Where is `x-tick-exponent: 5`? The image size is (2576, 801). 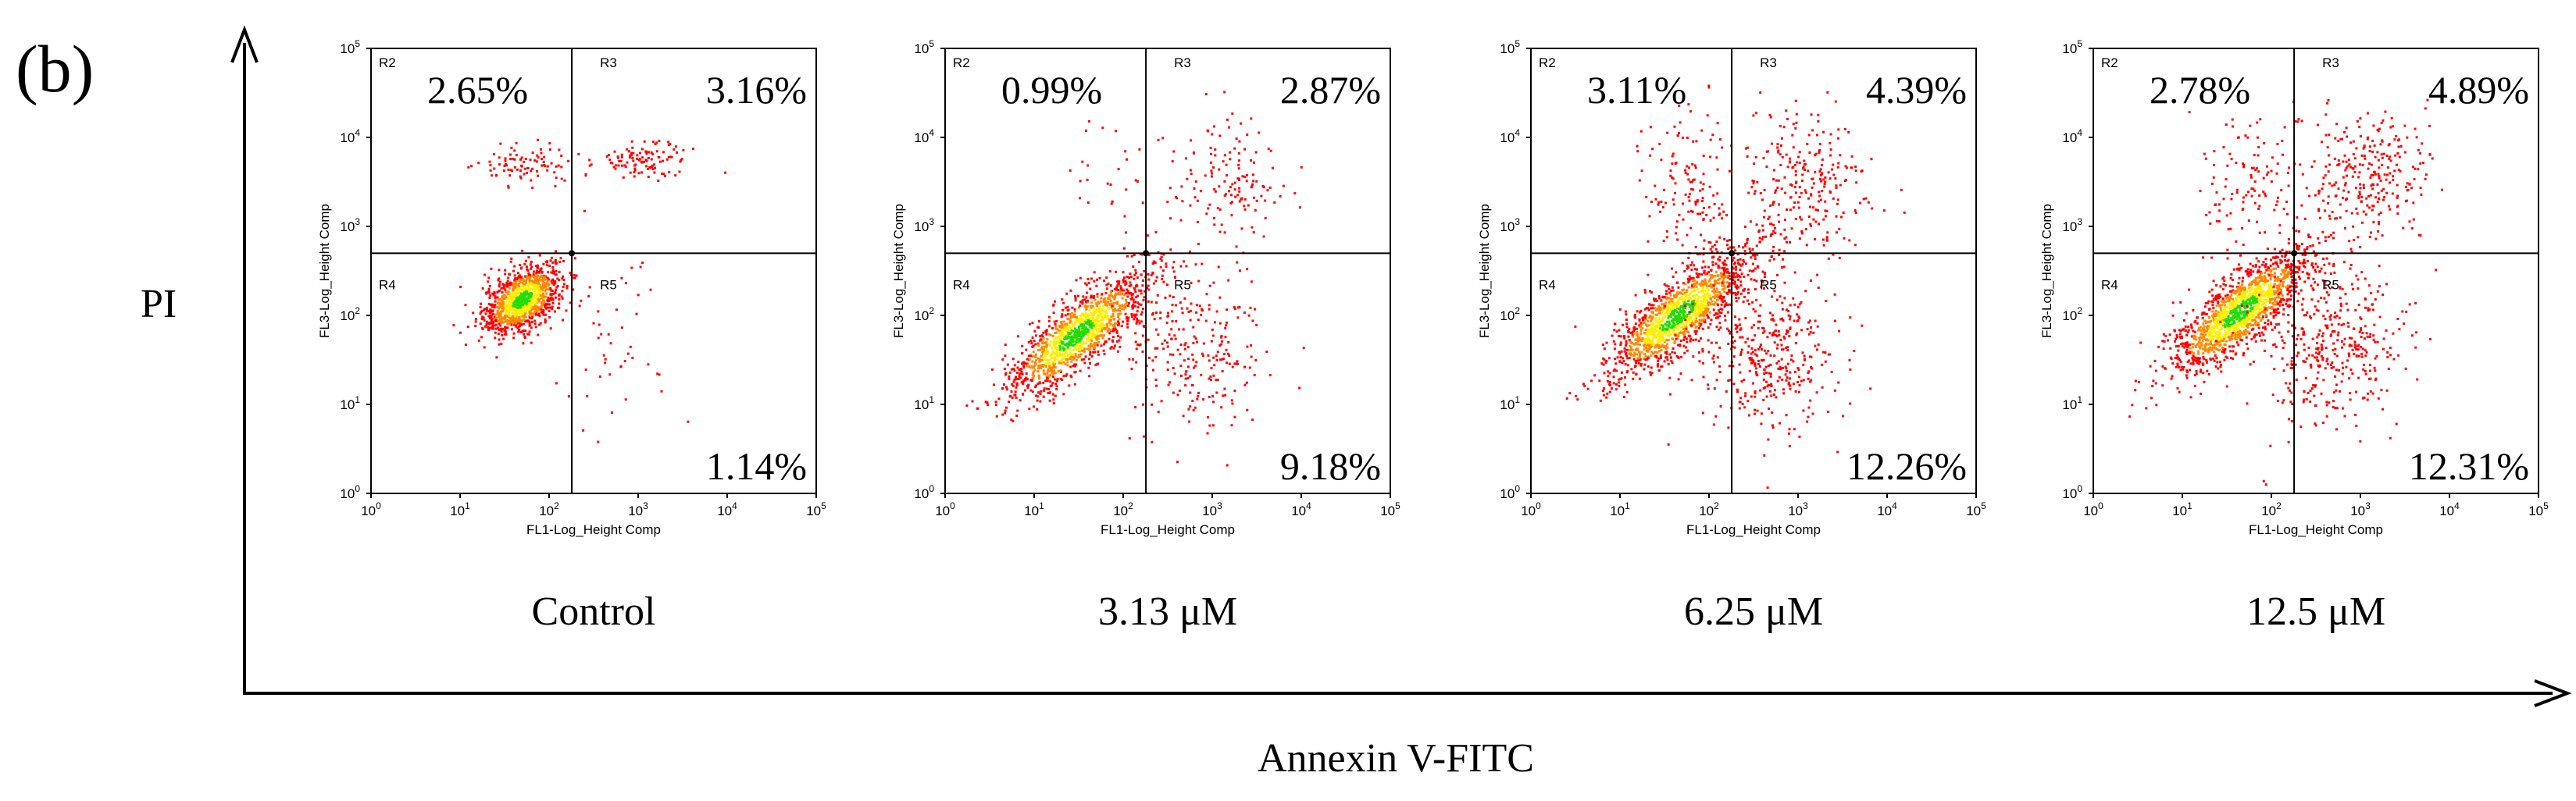
x-tick-exponent: 5 is located at coordinates (823, 505).